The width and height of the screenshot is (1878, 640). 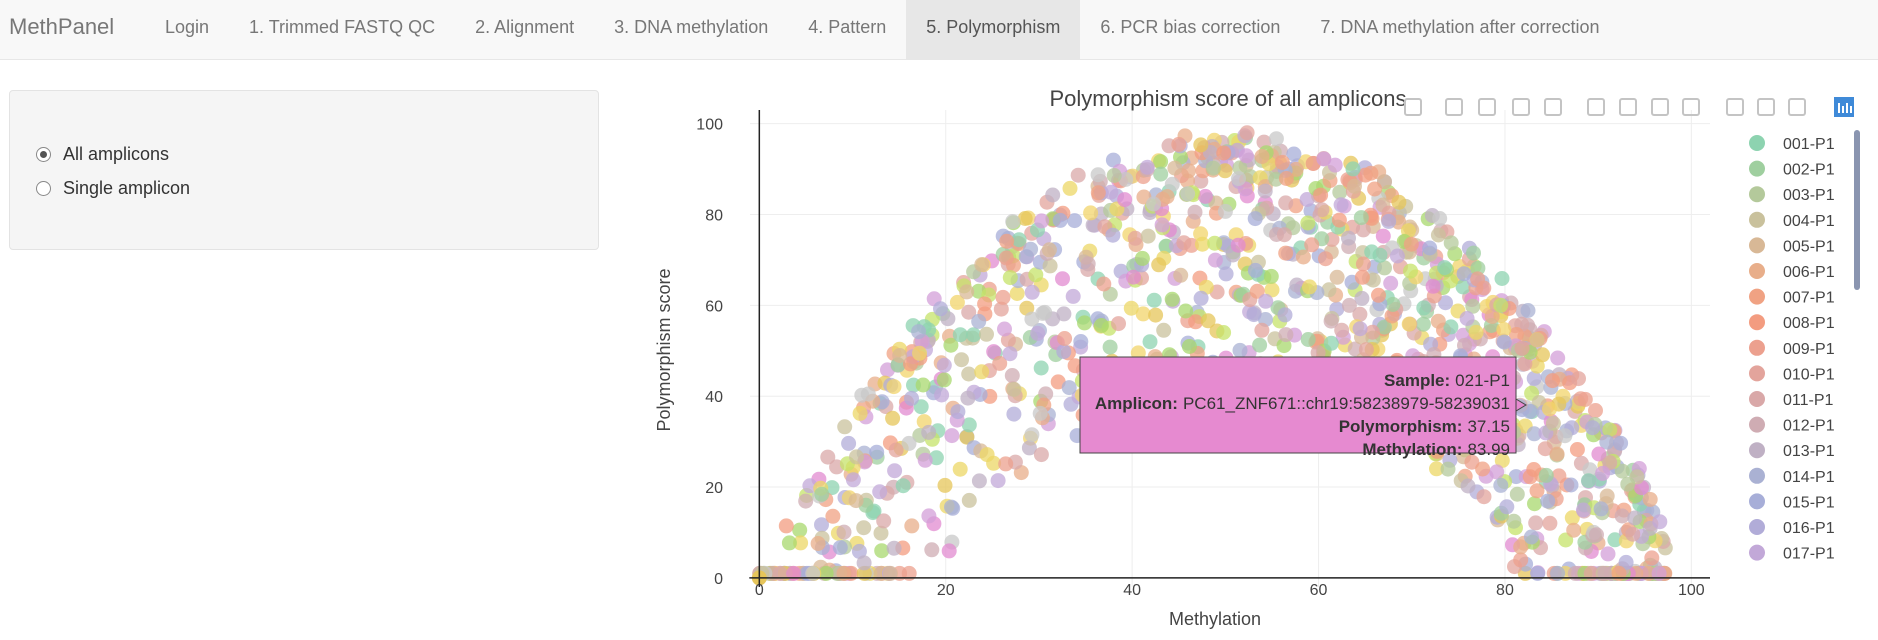 I want to click on camera-icon, so click(x=1413, y=107).